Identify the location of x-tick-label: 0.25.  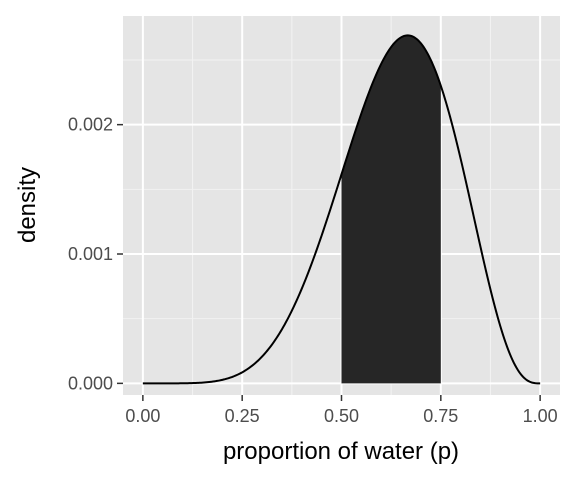
(242, 416).